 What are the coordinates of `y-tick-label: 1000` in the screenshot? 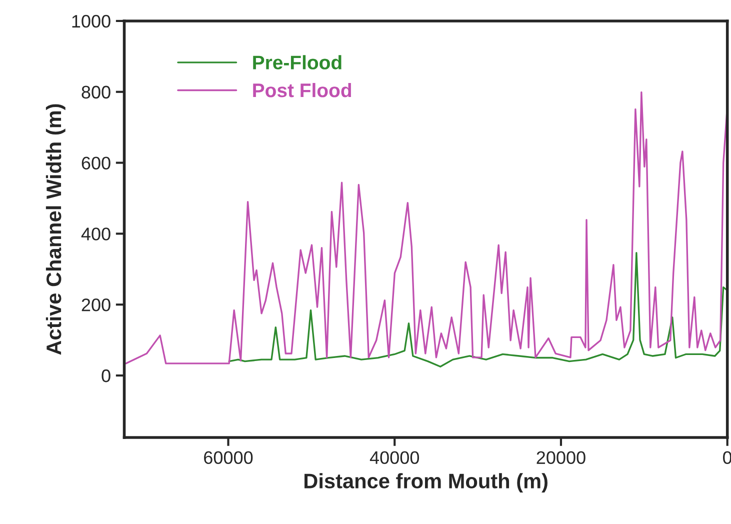 It's located at (91, 21).